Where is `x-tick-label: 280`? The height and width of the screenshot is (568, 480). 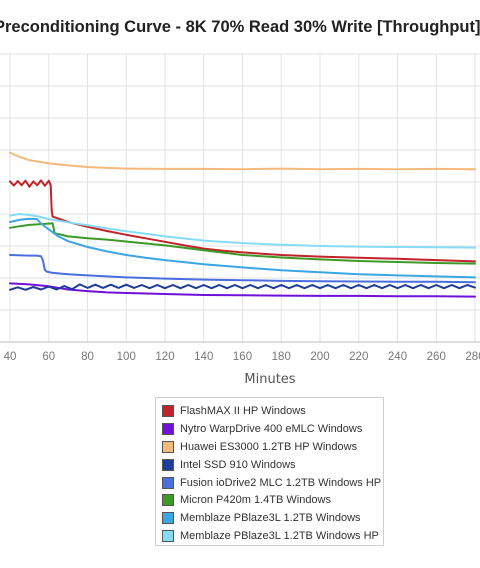
x-tick-label: 280 is located at coordinates (472, 357).